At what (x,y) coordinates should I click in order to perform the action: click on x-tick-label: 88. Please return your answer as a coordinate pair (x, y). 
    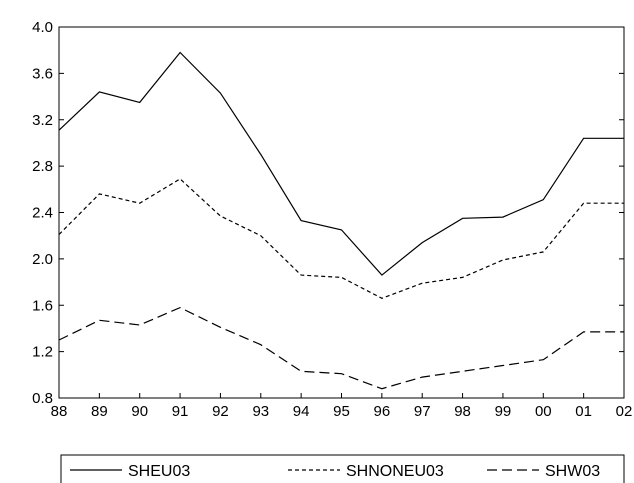
    Looking at the image, I should click on (59, 411).